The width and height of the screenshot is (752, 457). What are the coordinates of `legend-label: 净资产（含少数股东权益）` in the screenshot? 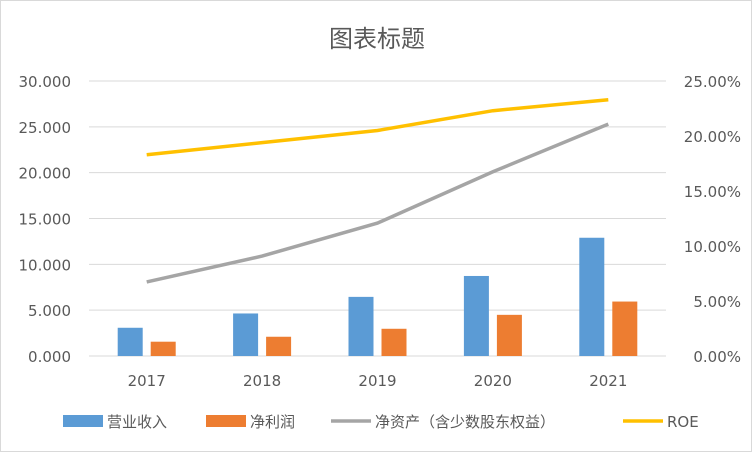 It's located at (465, 422).